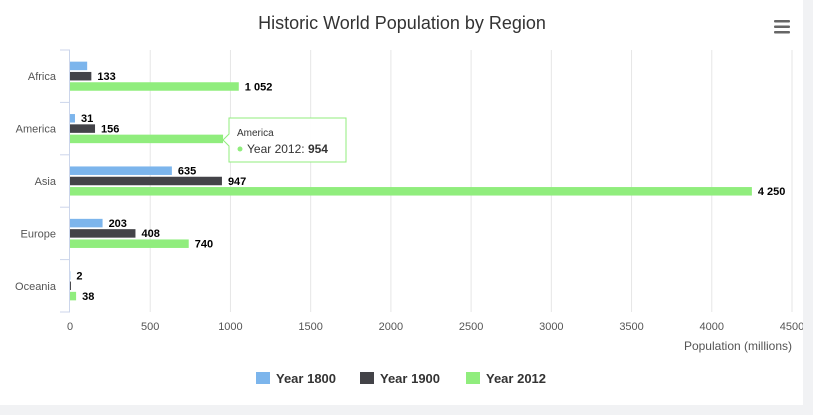  I want to click on data-label-europe-year-2012: 740, so click(204, 244).